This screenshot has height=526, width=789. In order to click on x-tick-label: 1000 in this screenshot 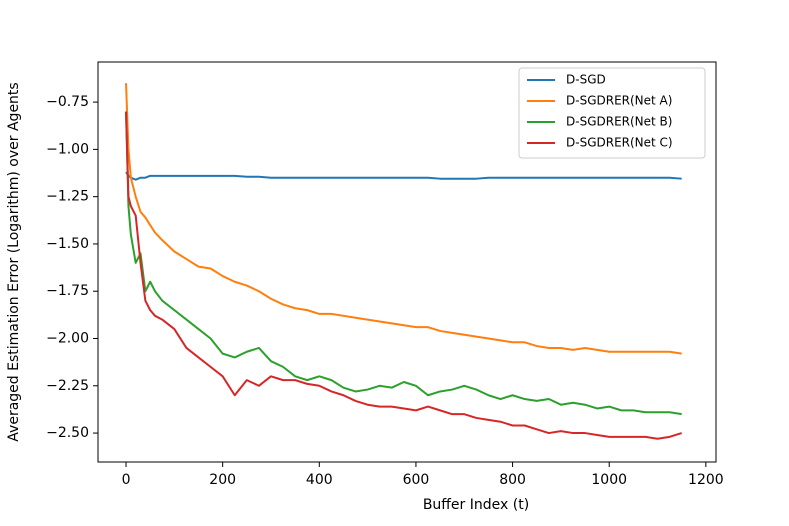, I will do `click(609, 480)`.